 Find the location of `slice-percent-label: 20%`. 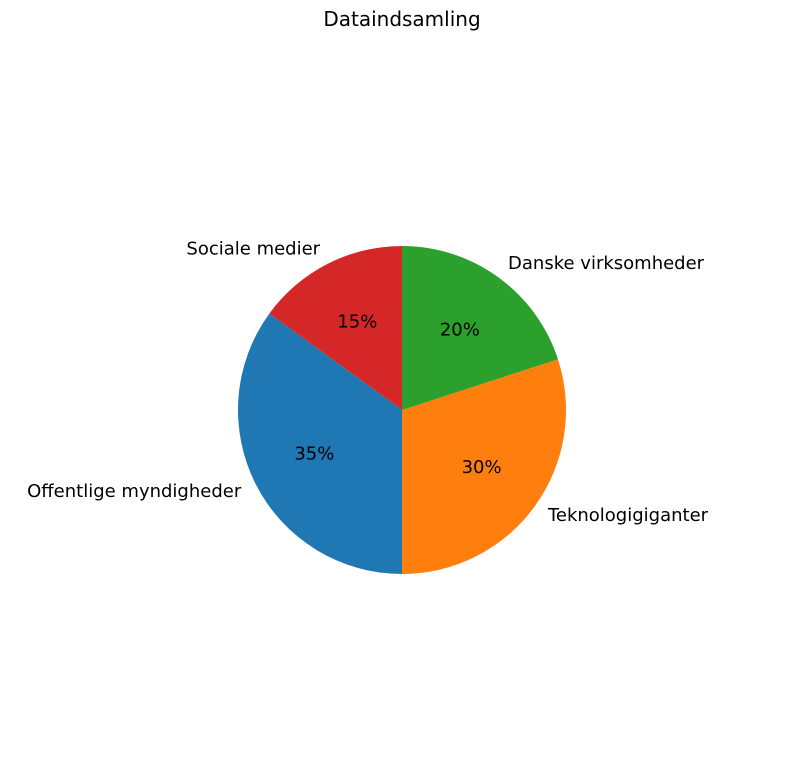

slice-percent-label: 20% is located at coordinates (460, 329).